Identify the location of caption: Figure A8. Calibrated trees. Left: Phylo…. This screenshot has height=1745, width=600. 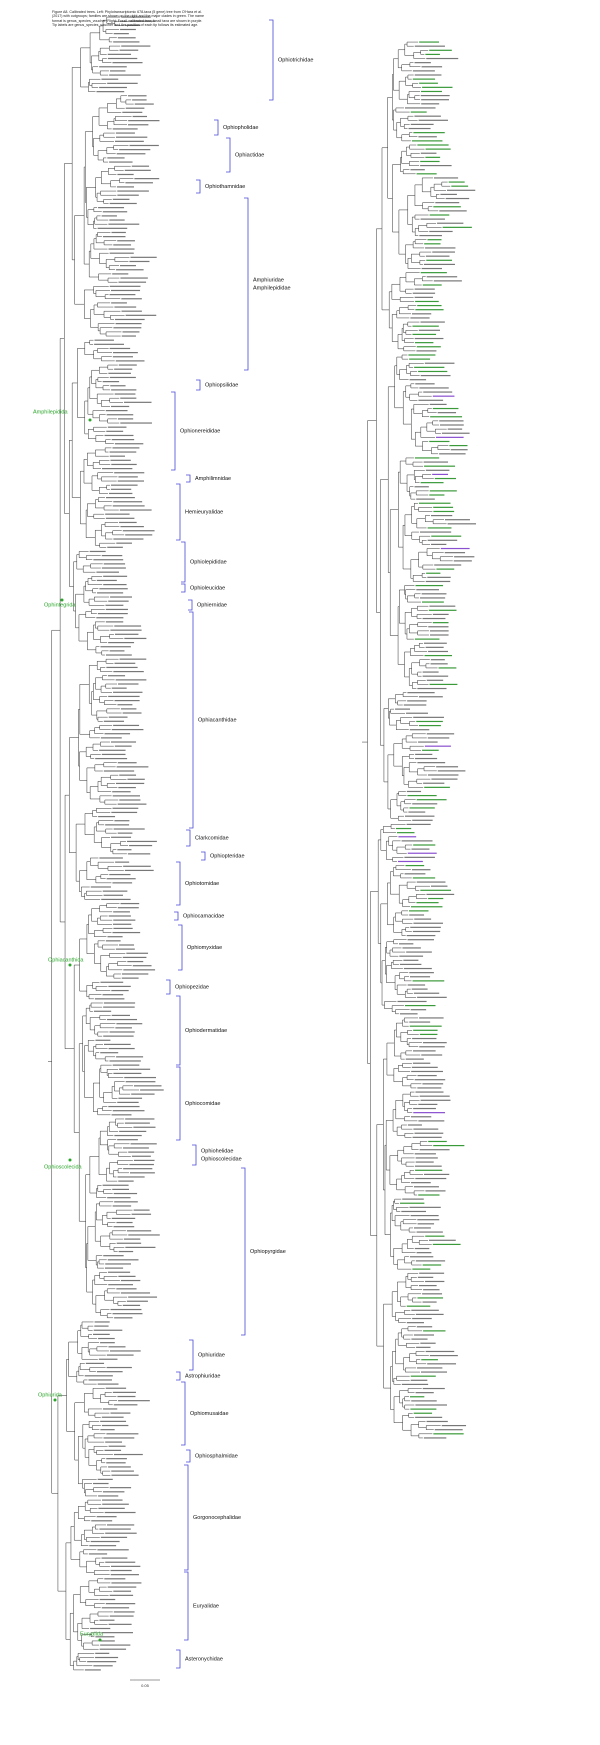
(128, 19).